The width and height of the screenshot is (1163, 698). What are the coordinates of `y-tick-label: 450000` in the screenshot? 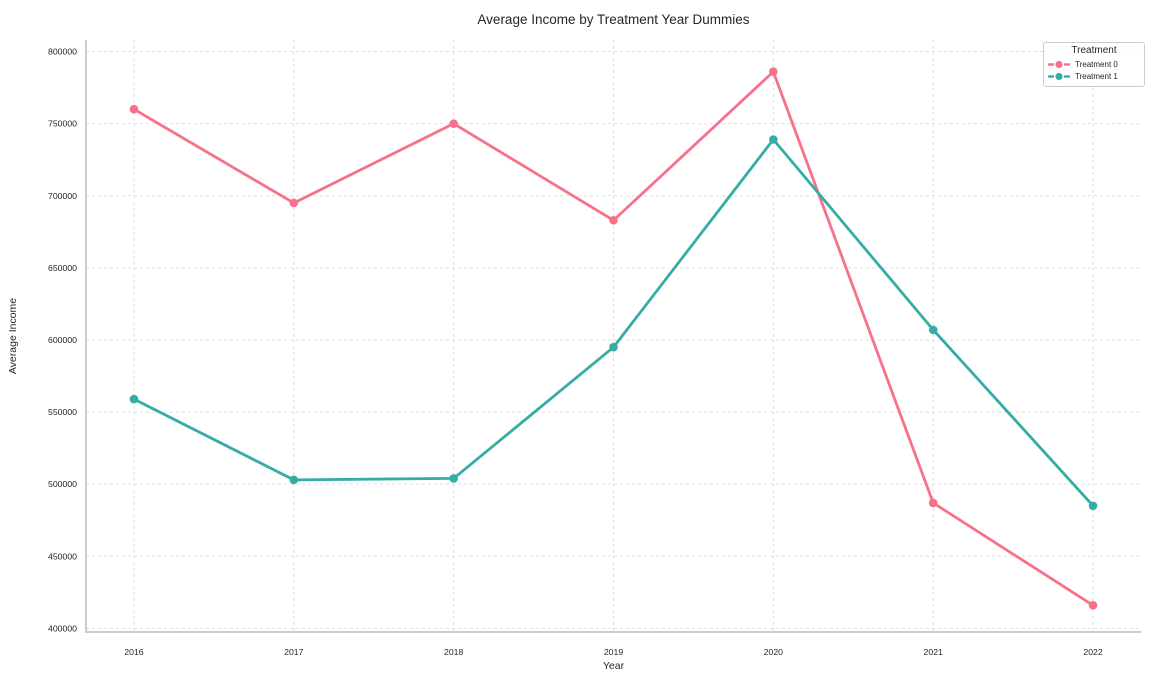 It's located at (62, 556).